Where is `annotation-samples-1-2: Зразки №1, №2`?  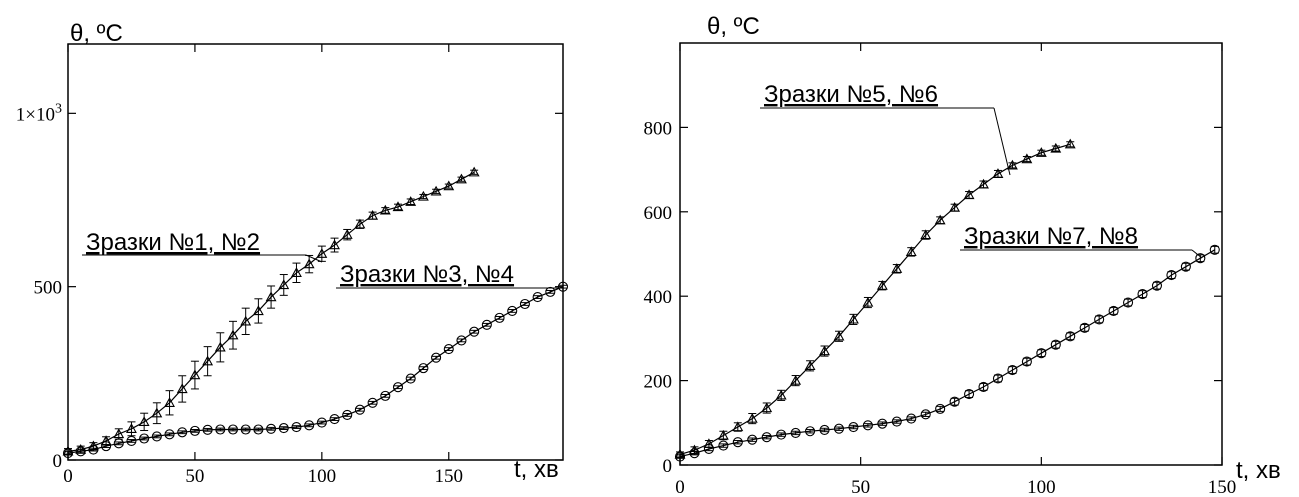 annotation-samples-1-2: Зразки №1, №2 is located at coordinates (173, 242).